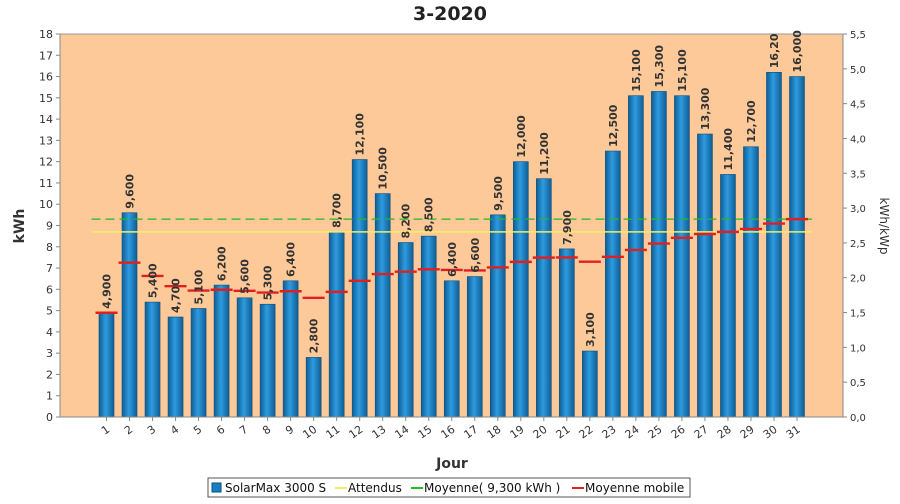 This screenshot has height=504, width=900. I want to click on x-tick-label: 7, so click(243, 430).